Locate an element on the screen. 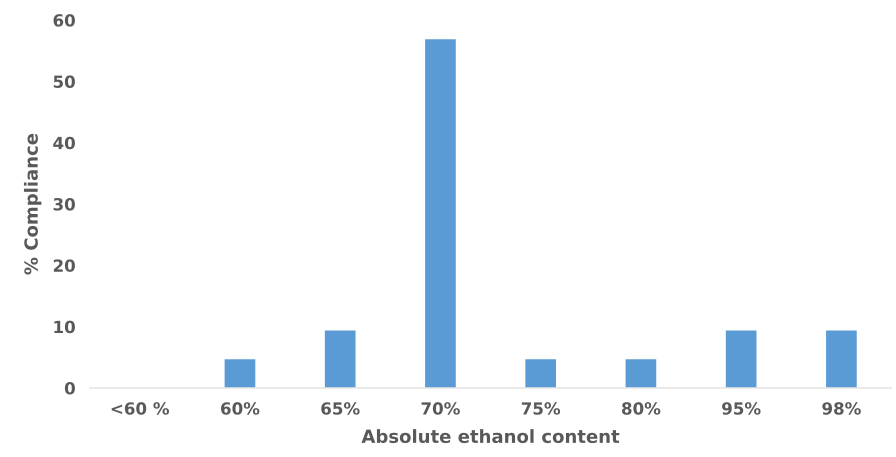 Image resolution: width=896 pixels, height=457 pixels. x-axis-title: Absolute ethanol content is located at coordinates (491, 436).